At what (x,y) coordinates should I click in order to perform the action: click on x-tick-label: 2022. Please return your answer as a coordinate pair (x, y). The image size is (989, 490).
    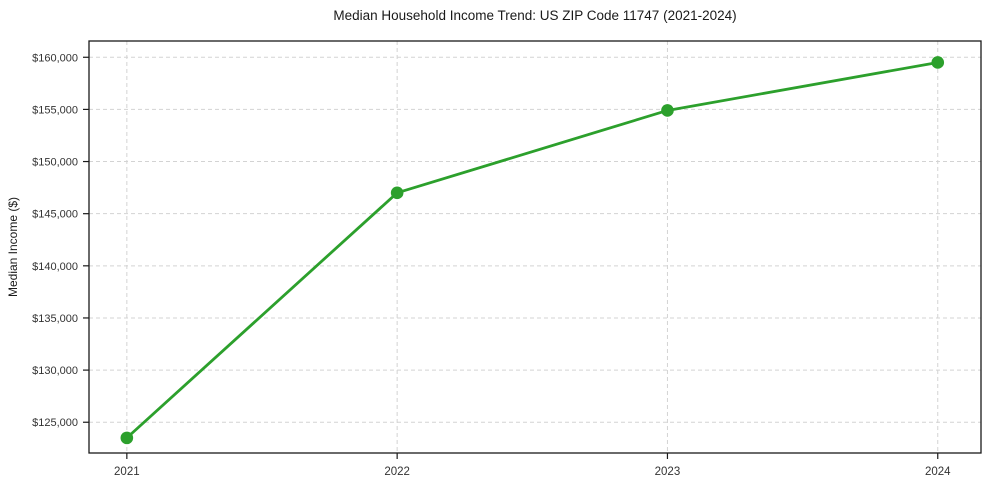
    Looking at the image, I should click on (397, 472).